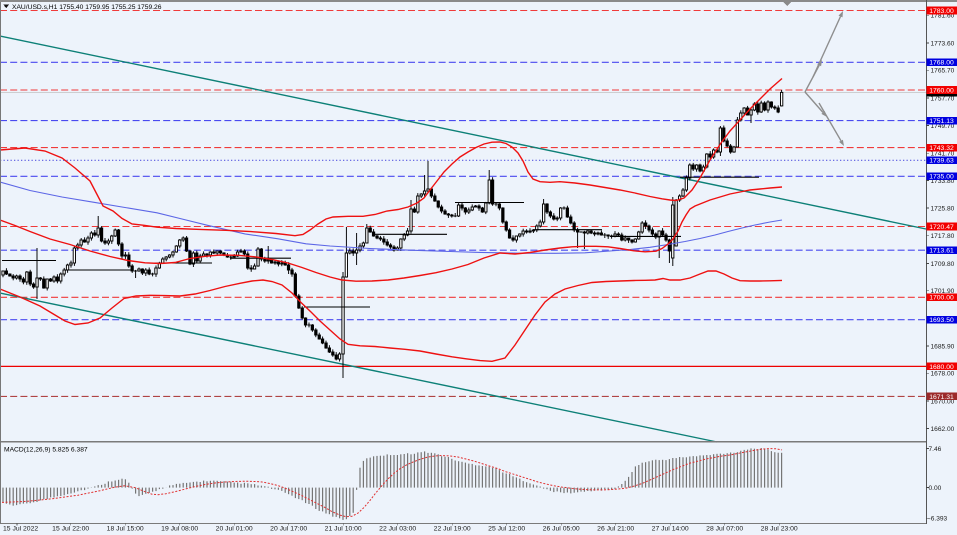 This screenshot has height=535, width=957. I want to click on svg-text: 1670.00, so click(943, 401).